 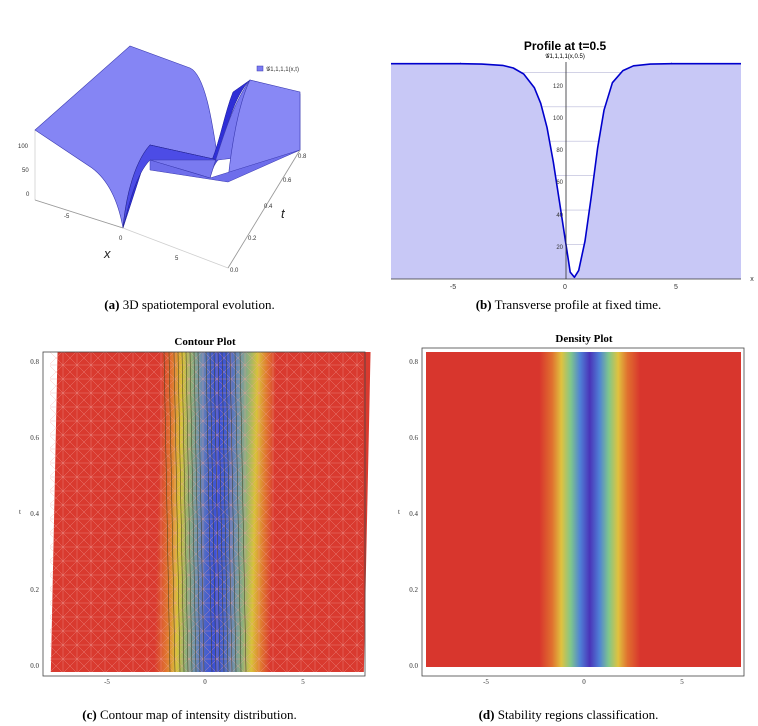 I want to click on b-y-tick-100: 100, so click(x=558, y=119).